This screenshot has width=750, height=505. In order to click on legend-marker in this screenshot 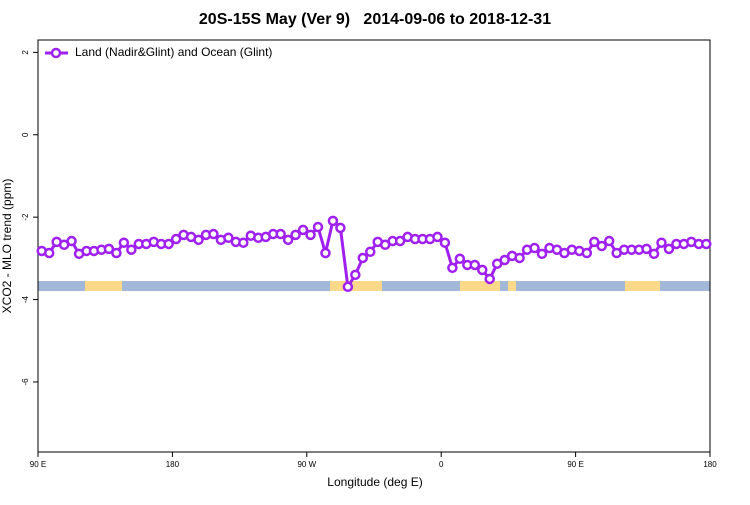, I will do `click(56, 53)`.